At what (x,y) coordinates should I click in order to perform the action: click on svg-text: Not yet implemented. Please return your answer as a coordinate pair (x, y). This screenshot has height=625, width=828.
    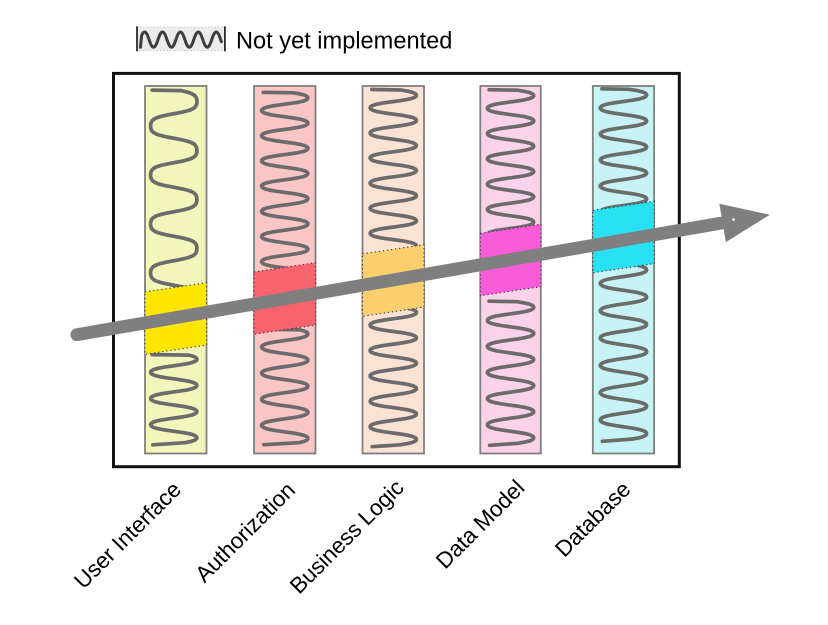
    Looking at the image, I should click on (344, 42).